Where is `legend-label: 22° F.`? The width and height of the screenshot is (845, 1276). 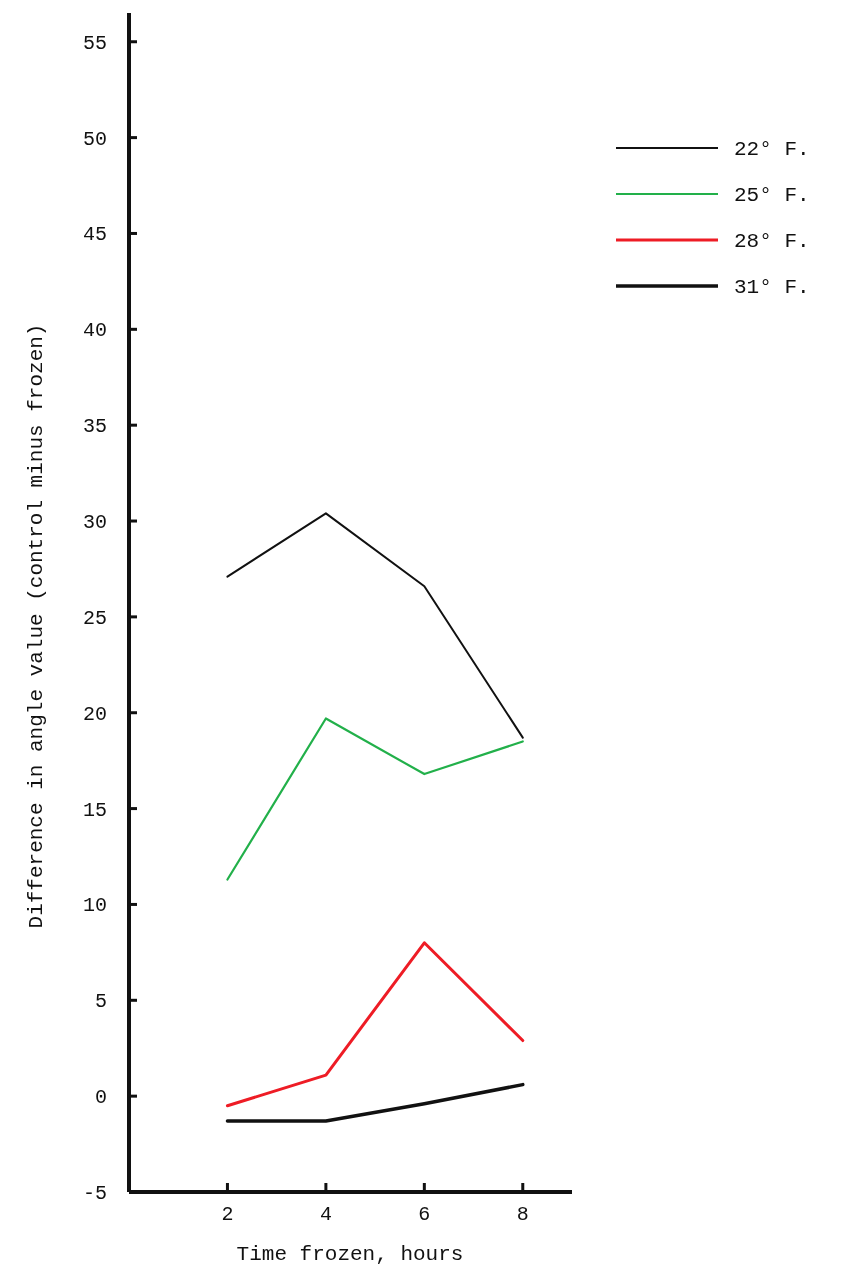
legend-label: 22° F. is located at coordinates (772, 150).